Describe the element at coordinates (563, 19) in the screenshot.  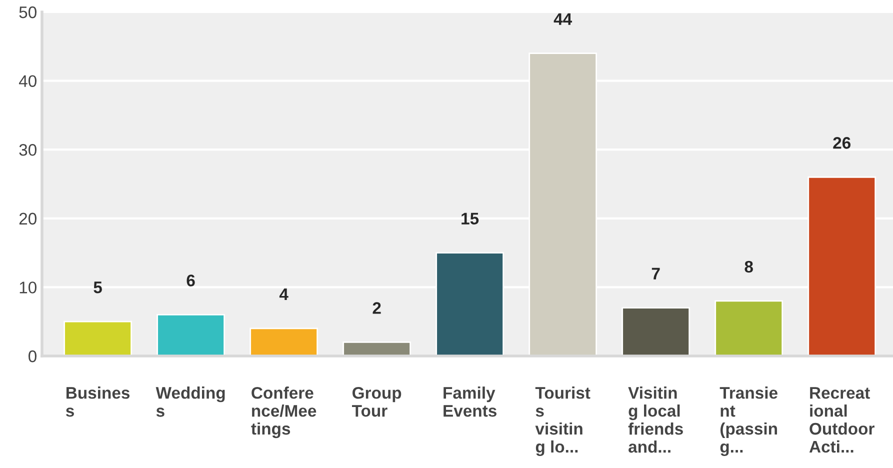
I see `data-label: 44` at that location.